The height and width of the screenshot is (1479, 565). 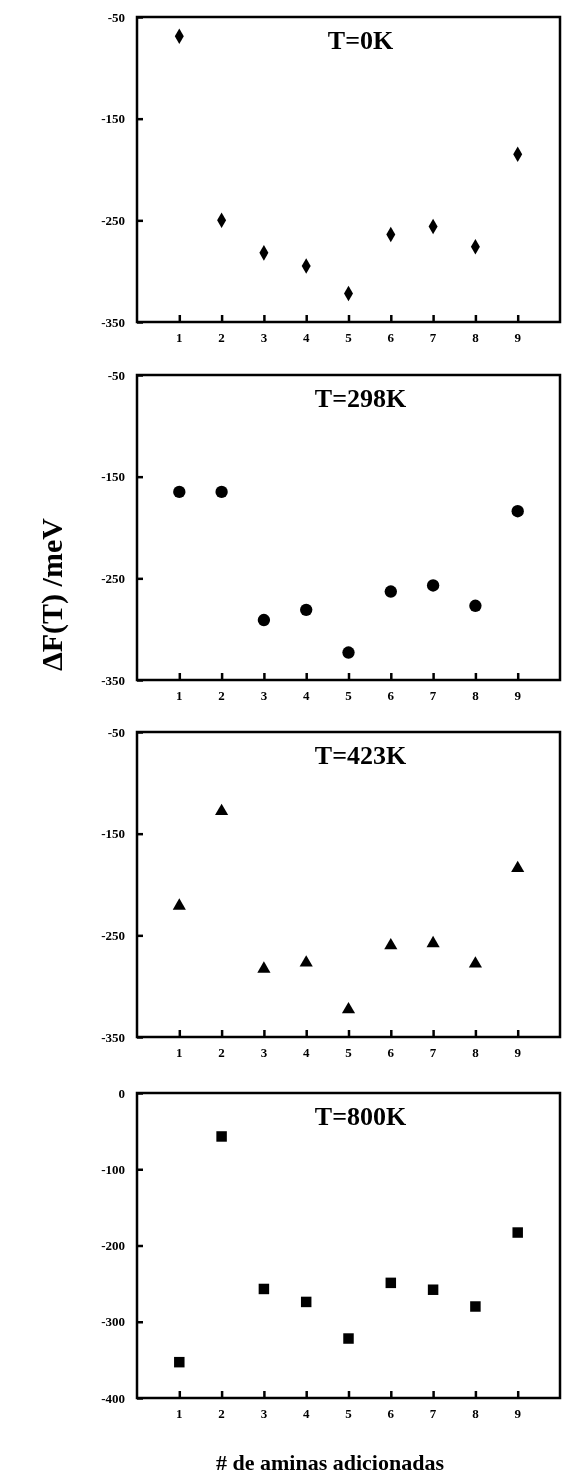 What do you see at coordinates (121, 1093) in the screenshot?
I see `y-tick-label: 0` at bounding box center [121, 1093].